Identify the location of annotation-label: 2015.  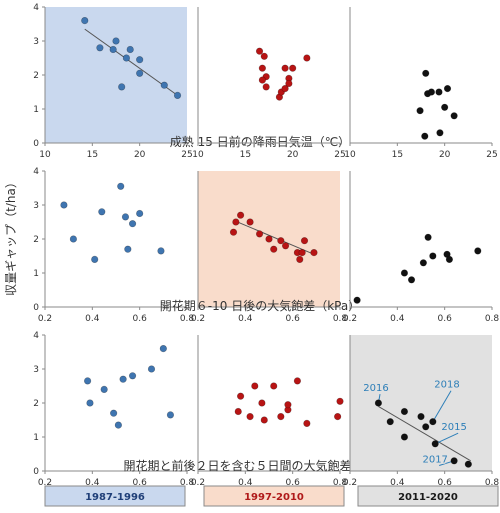
(453, 427).